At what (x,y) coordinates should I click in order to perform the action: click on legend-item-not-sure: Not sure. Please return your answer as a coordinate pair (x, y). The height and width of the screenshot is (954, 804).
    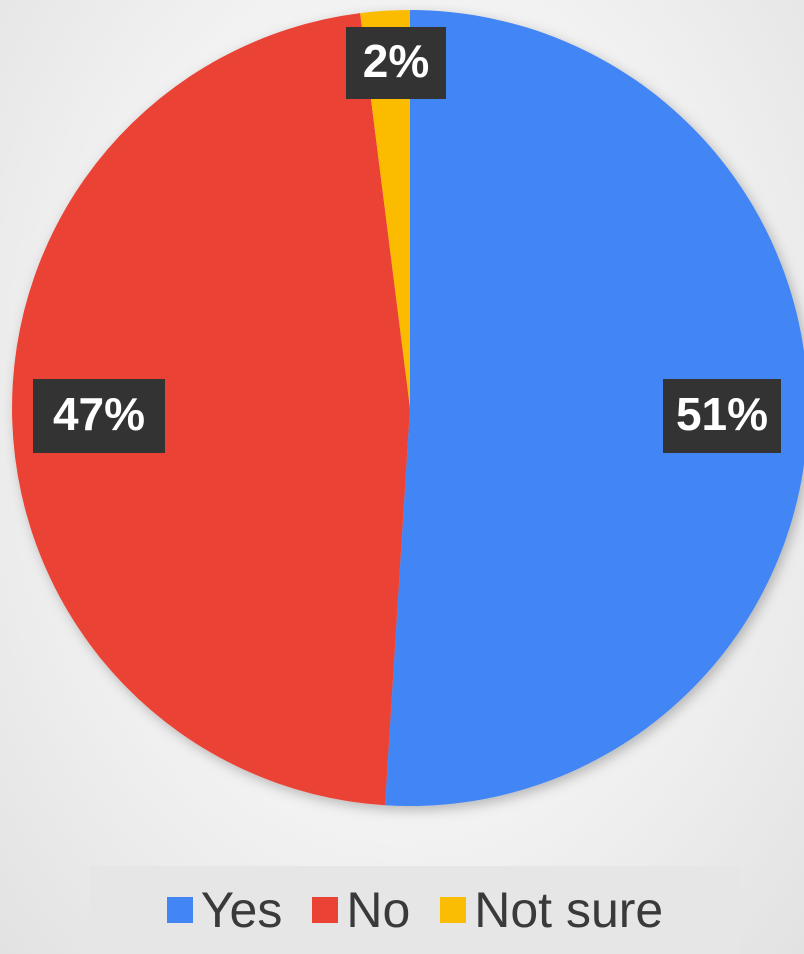
    Looking at the image, I should click on (551, 910).